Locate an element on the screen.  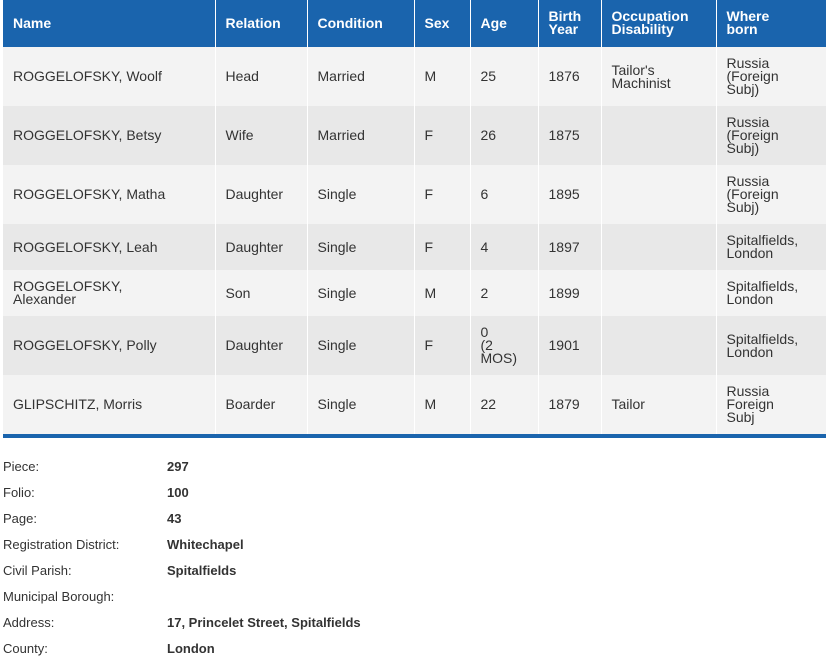
detail-row-page: Page: 43 is located at coordinates (182, 521).